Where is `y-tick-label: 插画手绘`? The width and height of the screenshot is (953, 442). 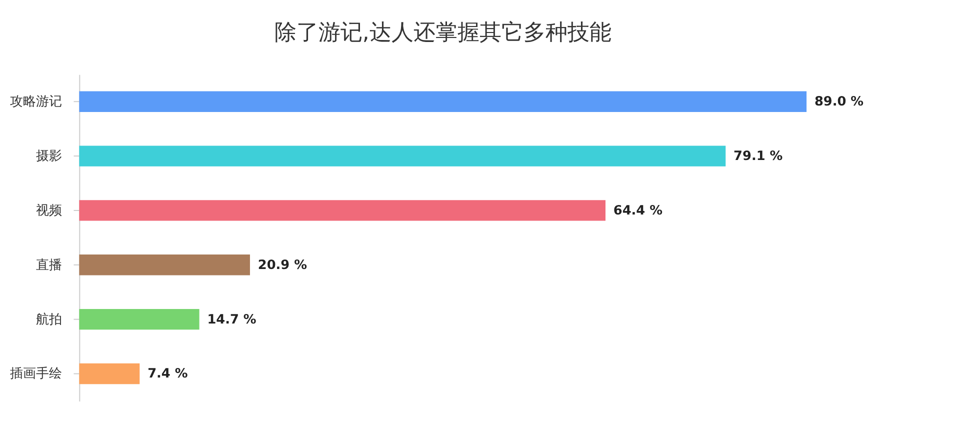 y-tick-label: 插画手绘 is located at coordinates (36, 374).